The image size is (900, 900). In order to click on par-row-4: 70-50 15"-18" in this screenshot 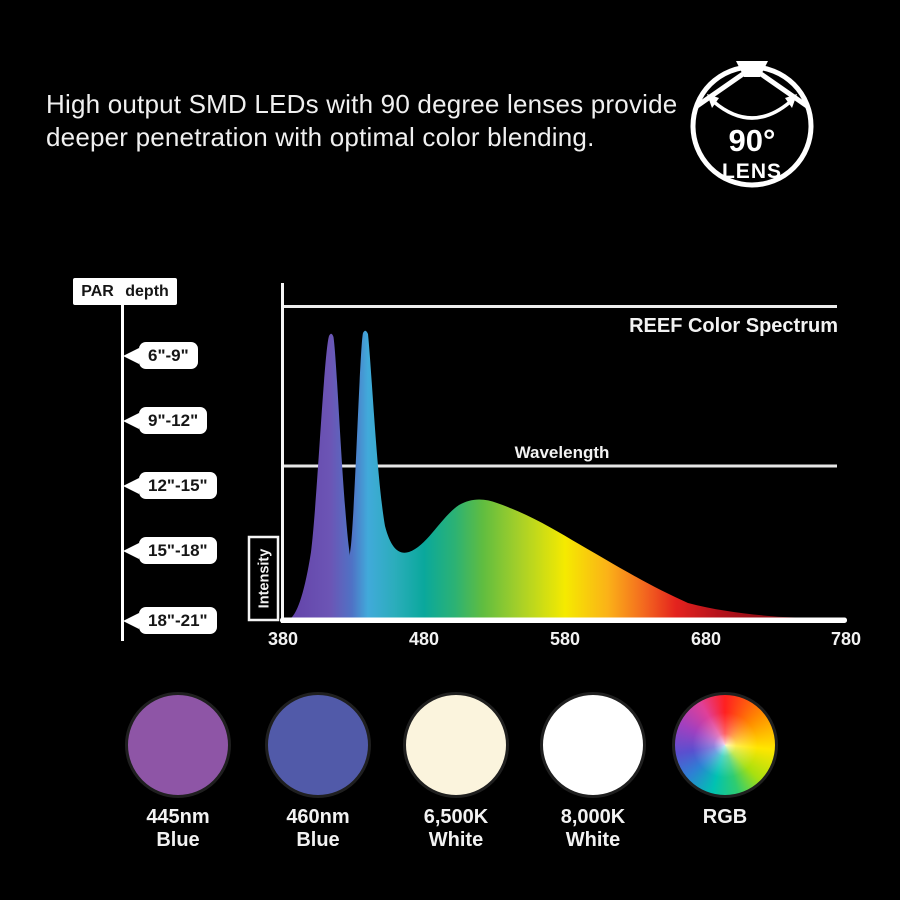, I will do `click(120, 550)`.